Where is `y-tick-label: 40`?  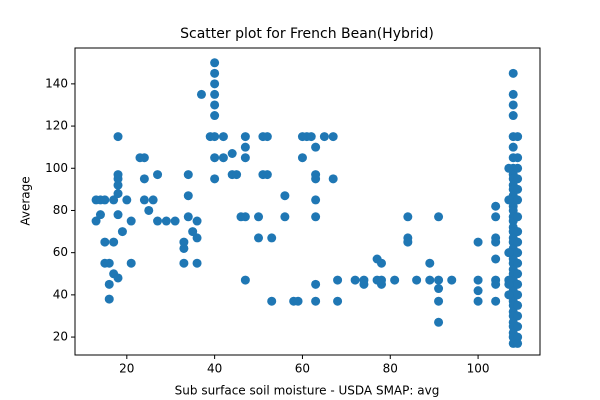 y-tick-label: 40 is located at coordinates (60, 294).